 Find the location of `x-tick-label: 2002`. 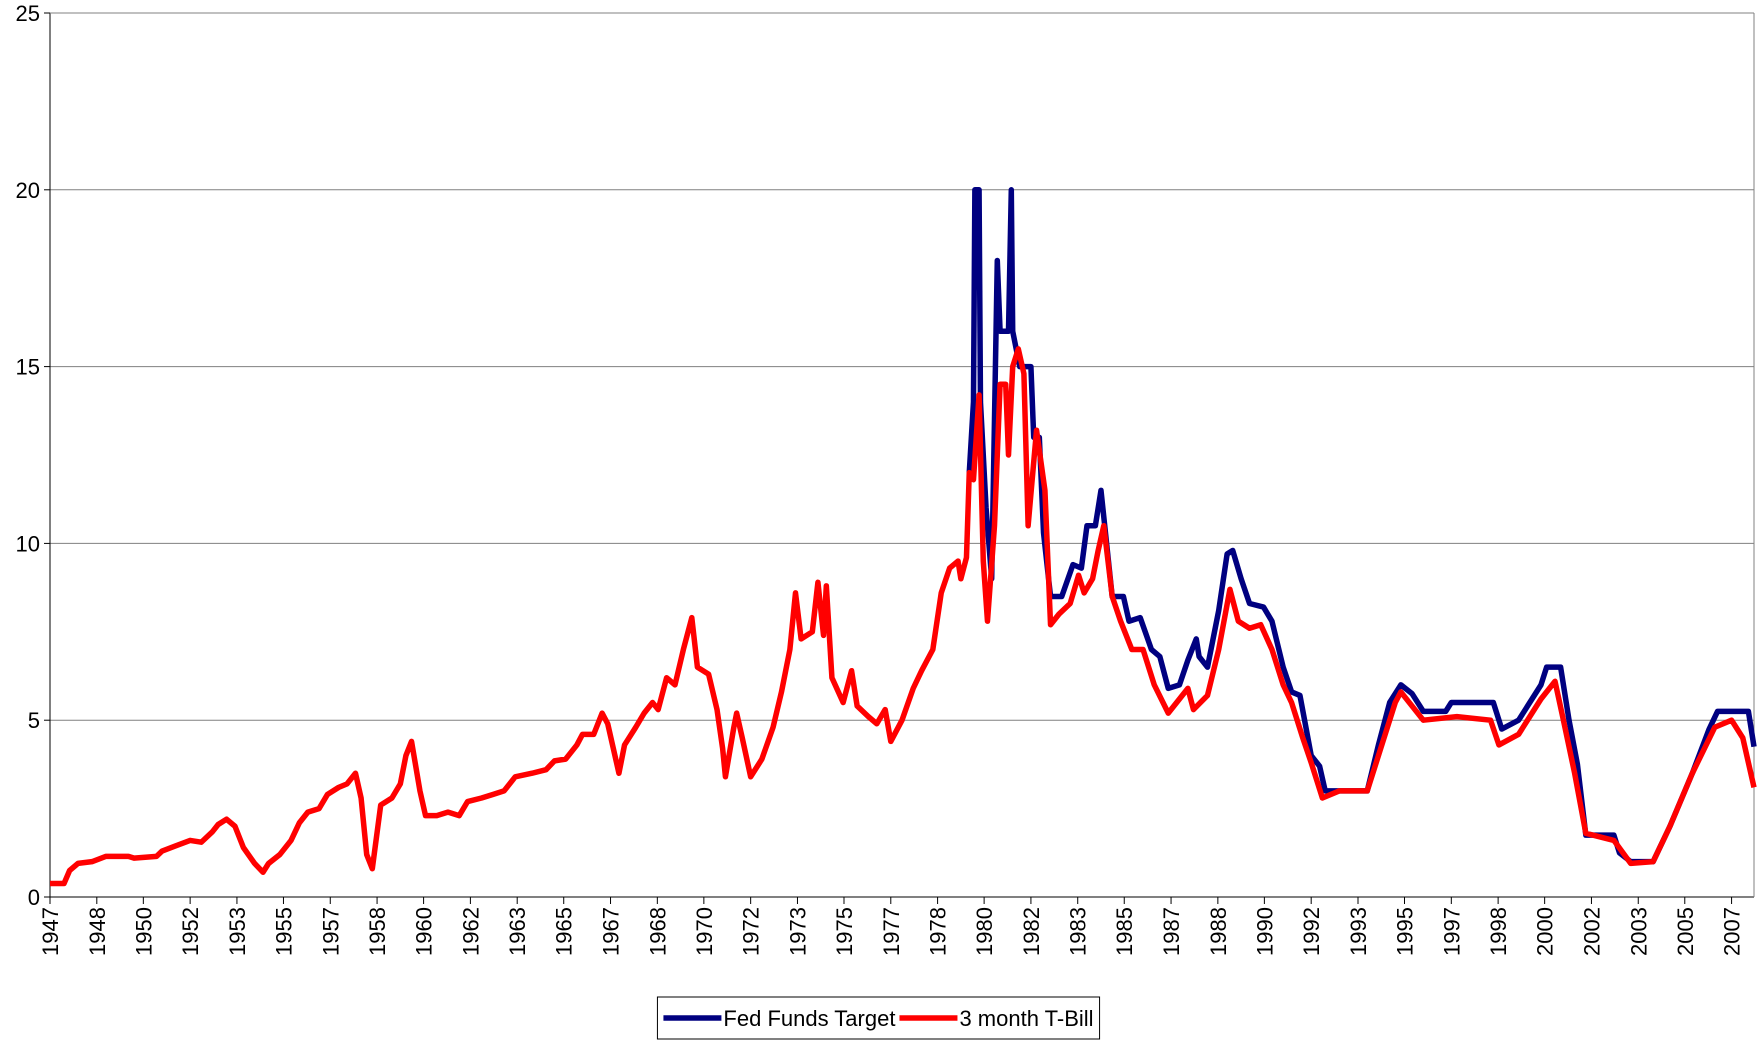

x-tick-label: 2002 is located at coordinates (1591, 931).